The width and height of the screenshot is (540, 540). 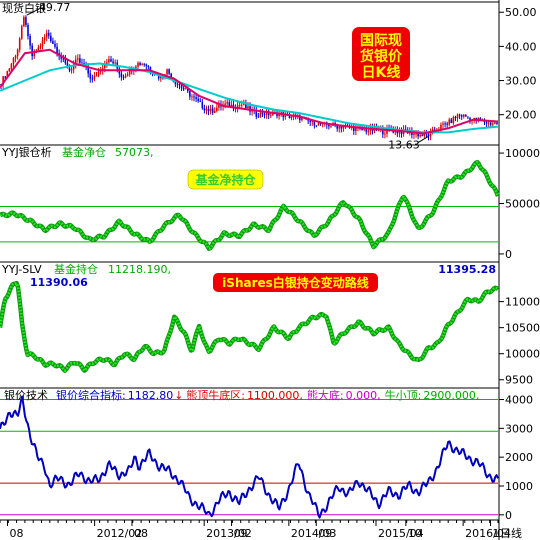 I want to click on slv-badge: iShares白银持仓变动路线, so click(x=295, y=282).